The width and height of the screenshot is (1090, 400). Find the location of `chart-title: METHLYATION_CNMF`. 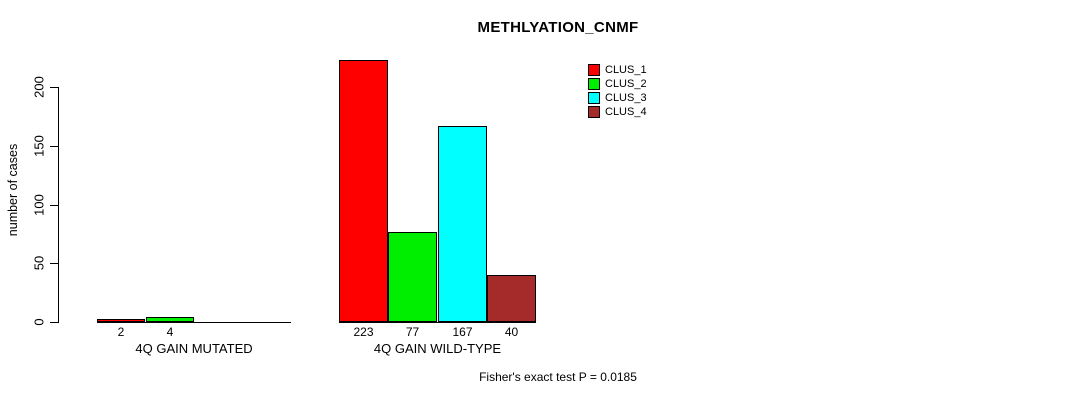

chart-title: METHLYATION_CNMF is located at coordinates (558, 27).